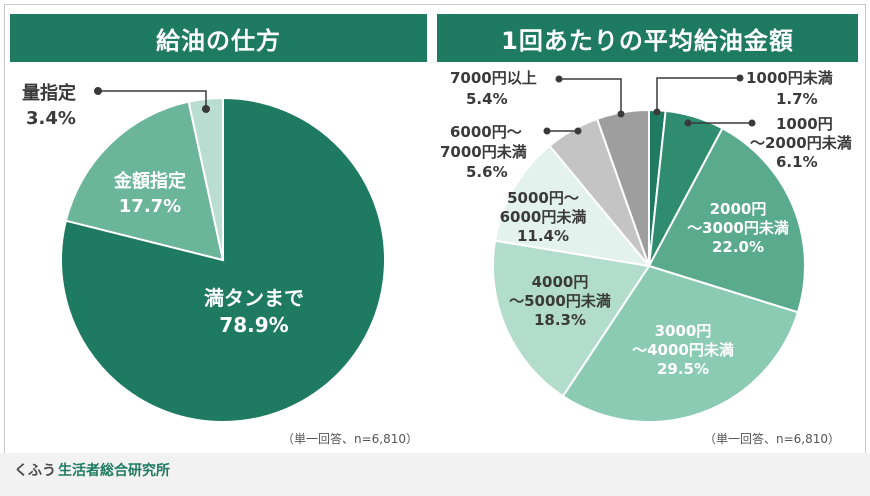 Image resolution: width=870 pixels, height=496 pixels. What do you see at coordinates (218, 38) in the screenshot?
I see `left-chart-title: 給油の仕方` at bounding box center [218, 38].